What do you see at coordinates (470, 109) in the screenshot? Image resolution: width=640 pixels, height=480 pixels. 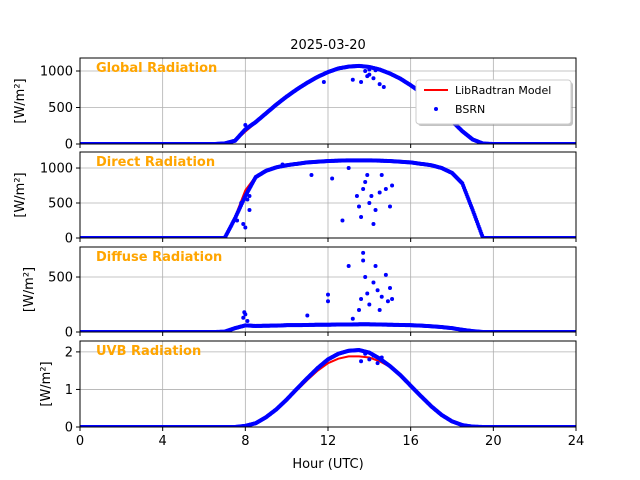 I see `legend-bsrn-label: BSRN` at bounding box center [470, 109].